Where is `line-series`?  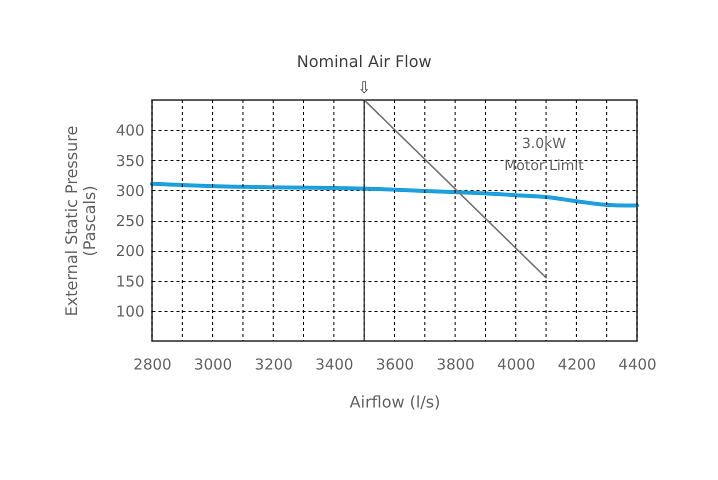
line-series is located at coordinates (394, 195).